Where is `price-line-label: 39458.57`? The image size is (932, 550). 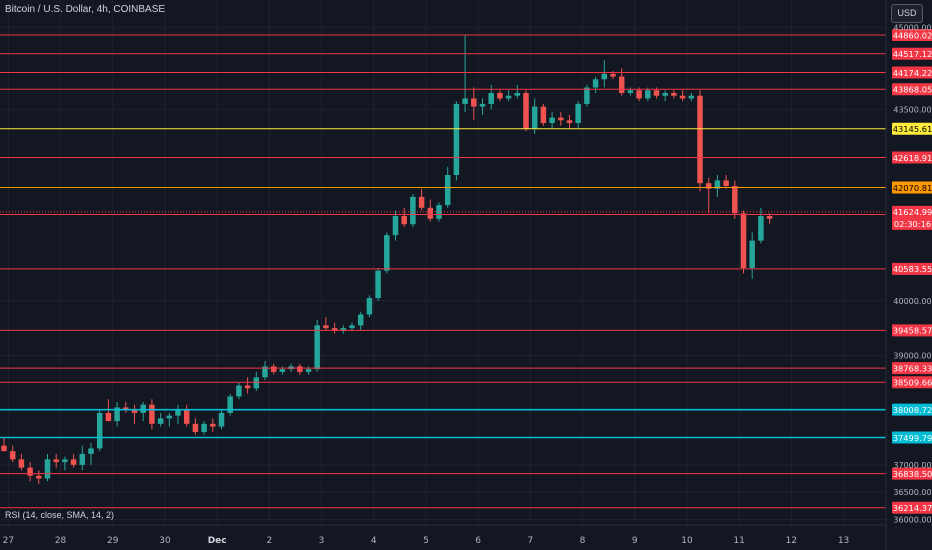 price-line-label: 39458.57 is located at coordinates (912, 331).